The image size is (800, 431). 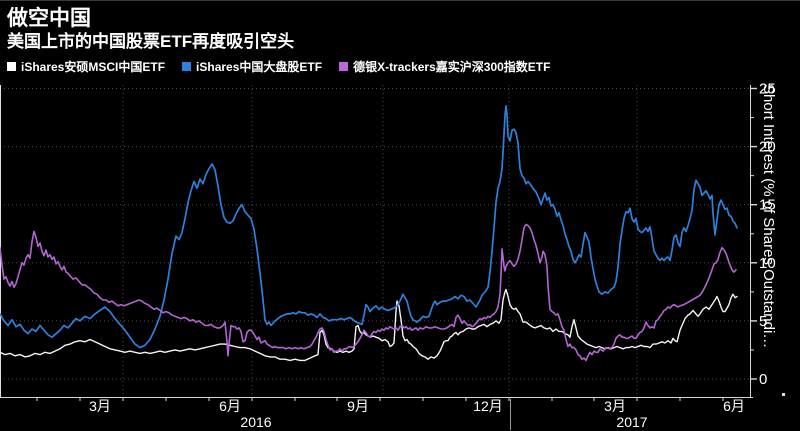 I want to click on legend-item-mschi: iShares安硕MSCI中国ETF, so click(x=86, y=66).